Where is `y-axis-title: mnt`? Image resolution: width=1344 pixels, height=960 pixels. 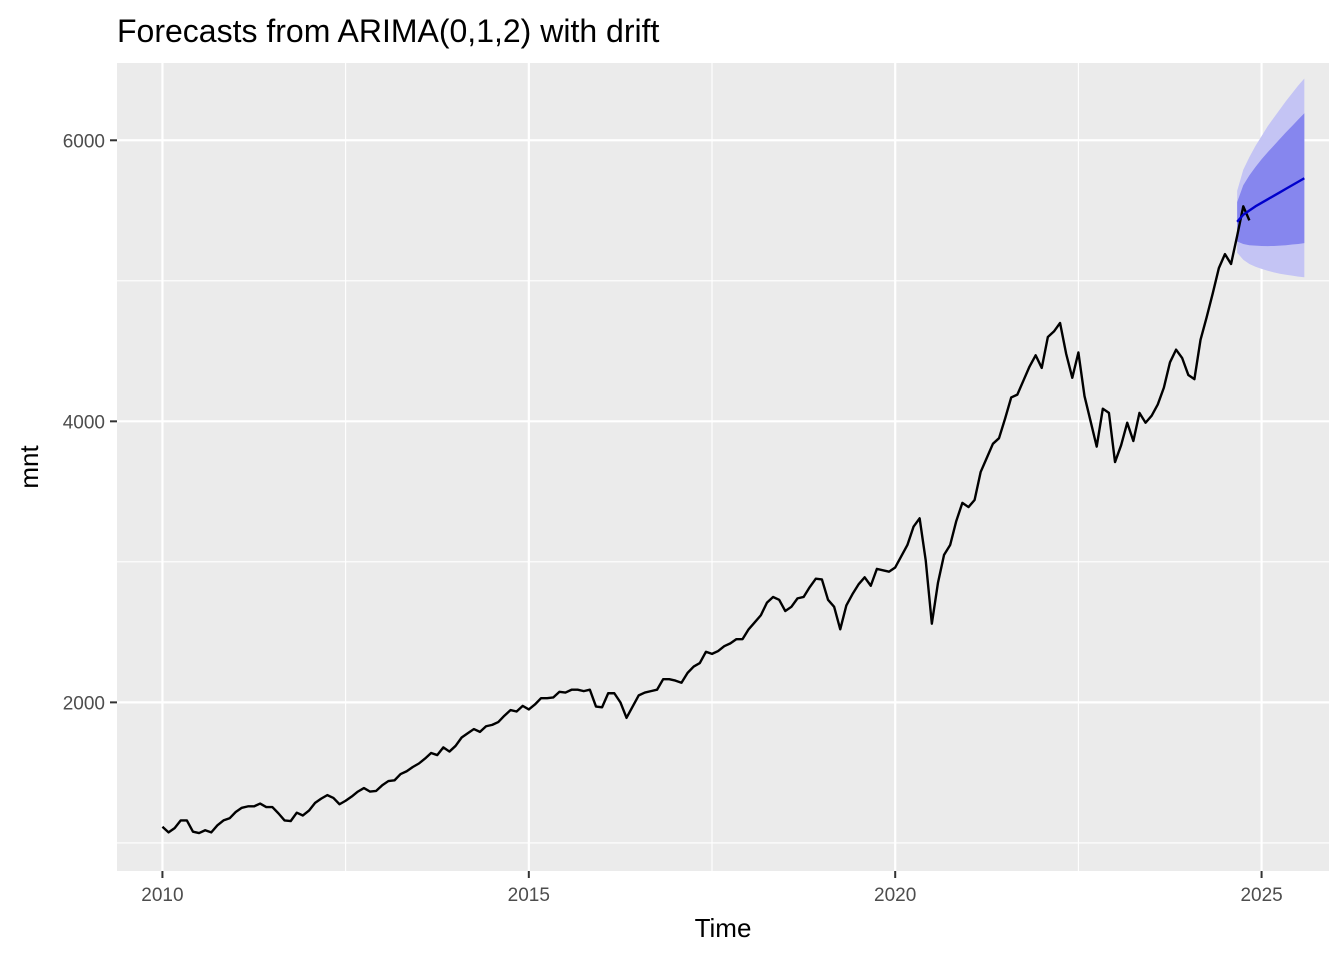
y-axis-title: mnt is located at coordinates (29, 467).